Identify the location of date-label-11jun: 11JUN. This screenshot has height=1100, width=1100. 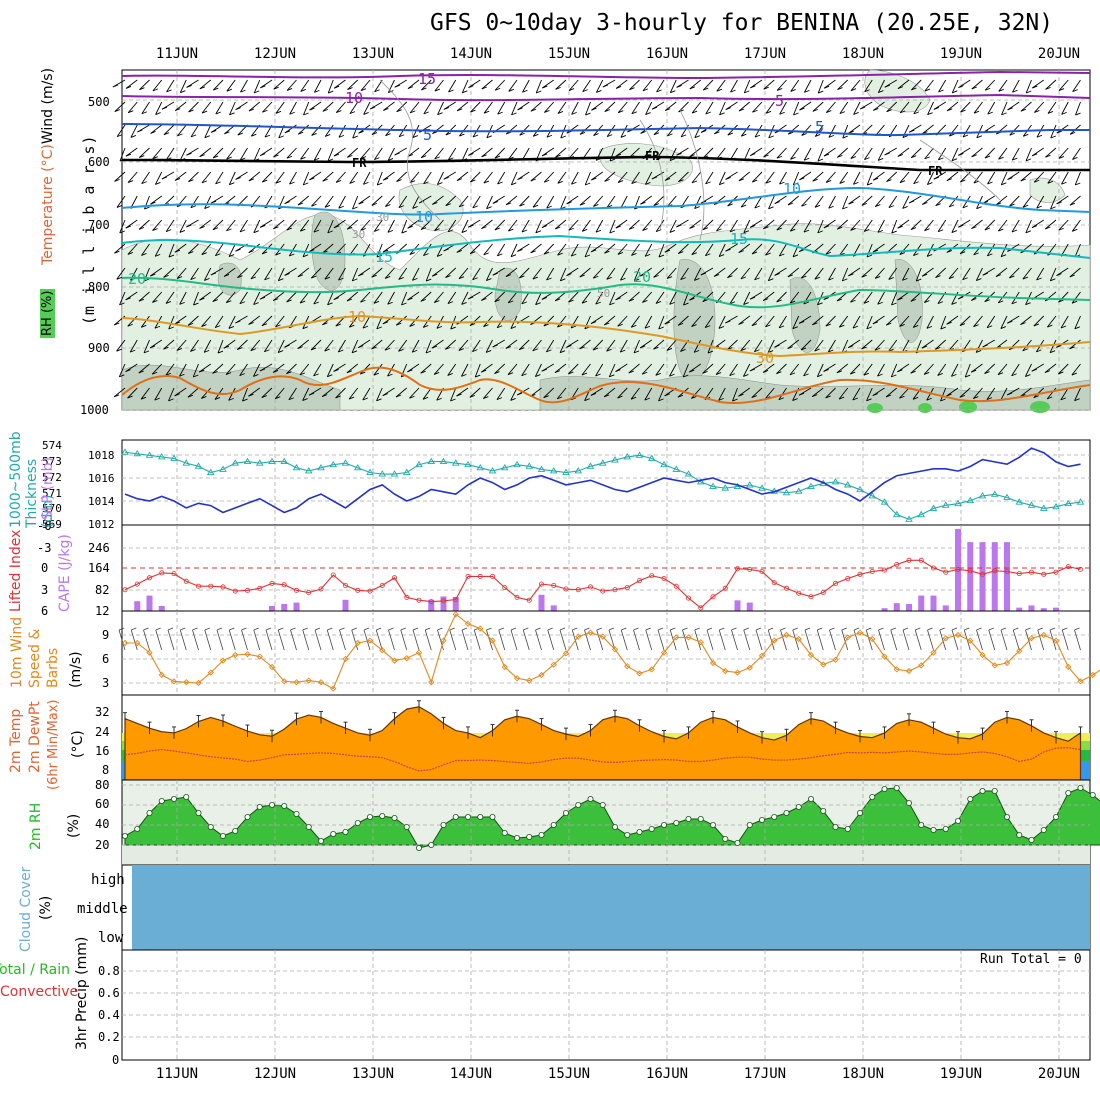
(177, 1074).